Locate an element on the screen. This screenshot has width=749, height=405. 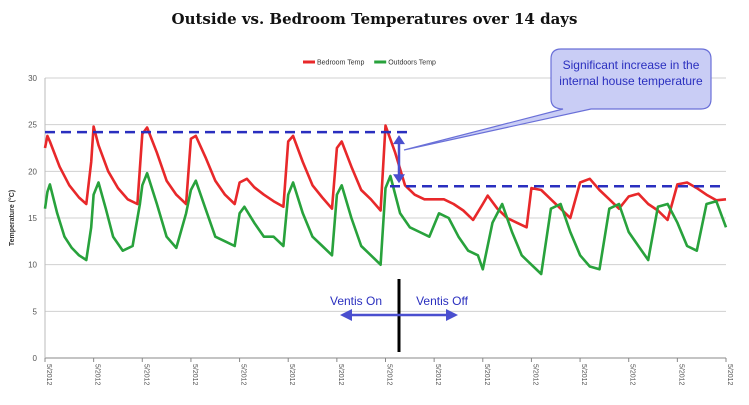
callout-text-line: internal house temperature is located at coordinates (631, 81).